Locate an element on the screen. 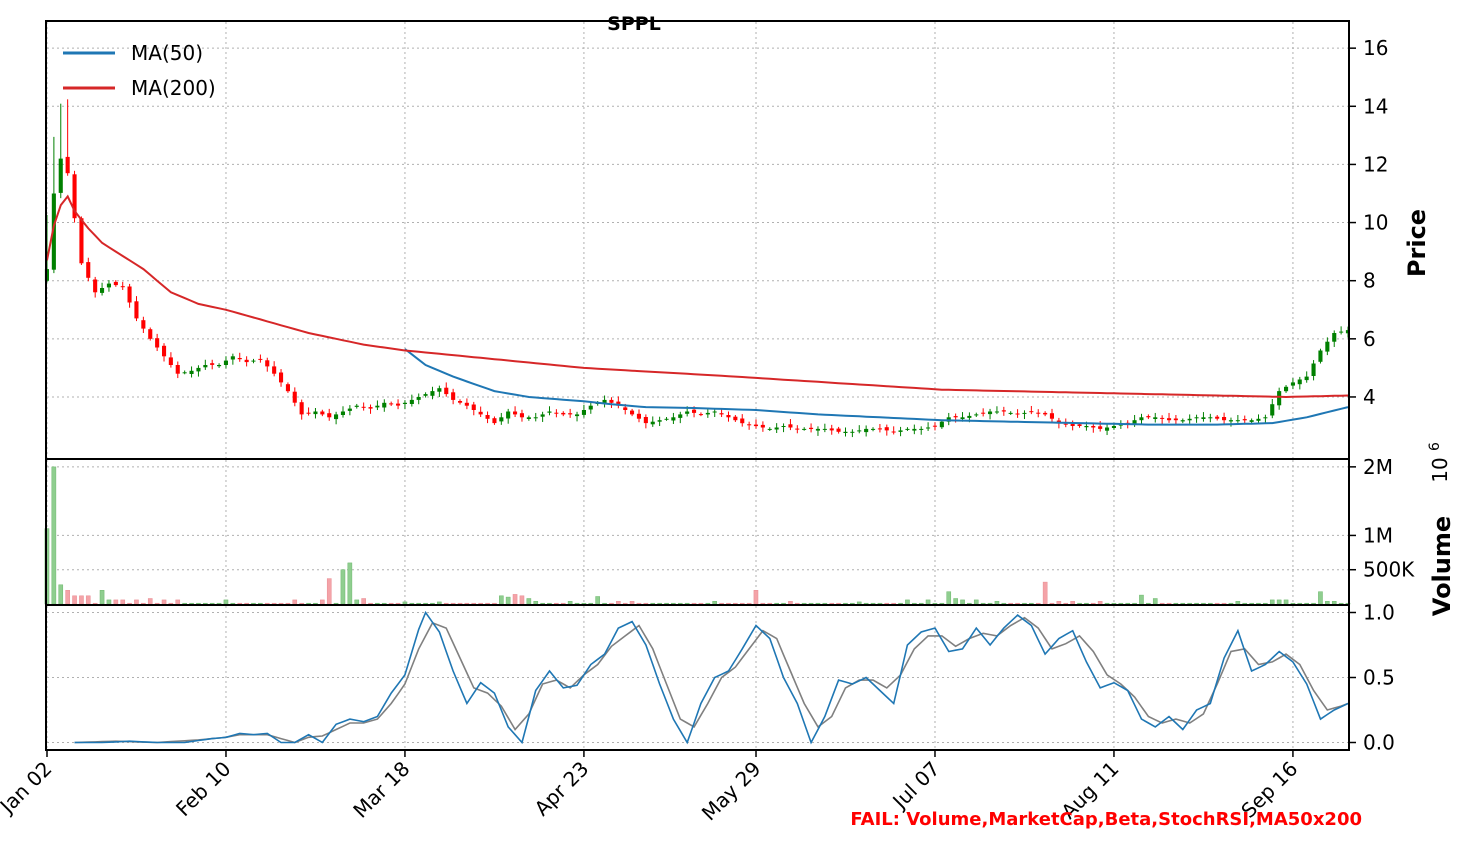 The width and height of the screenshot is (1473, 855). x-tick-label: Apr 23 is located at coordinates (562, 789).